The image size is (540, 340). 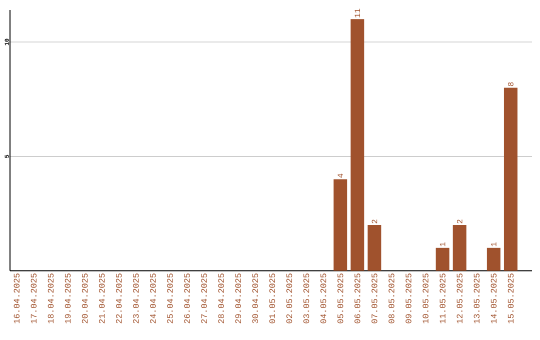 I want to click on x-tick-label: 01.05.2025, so click(x=272, y=299).